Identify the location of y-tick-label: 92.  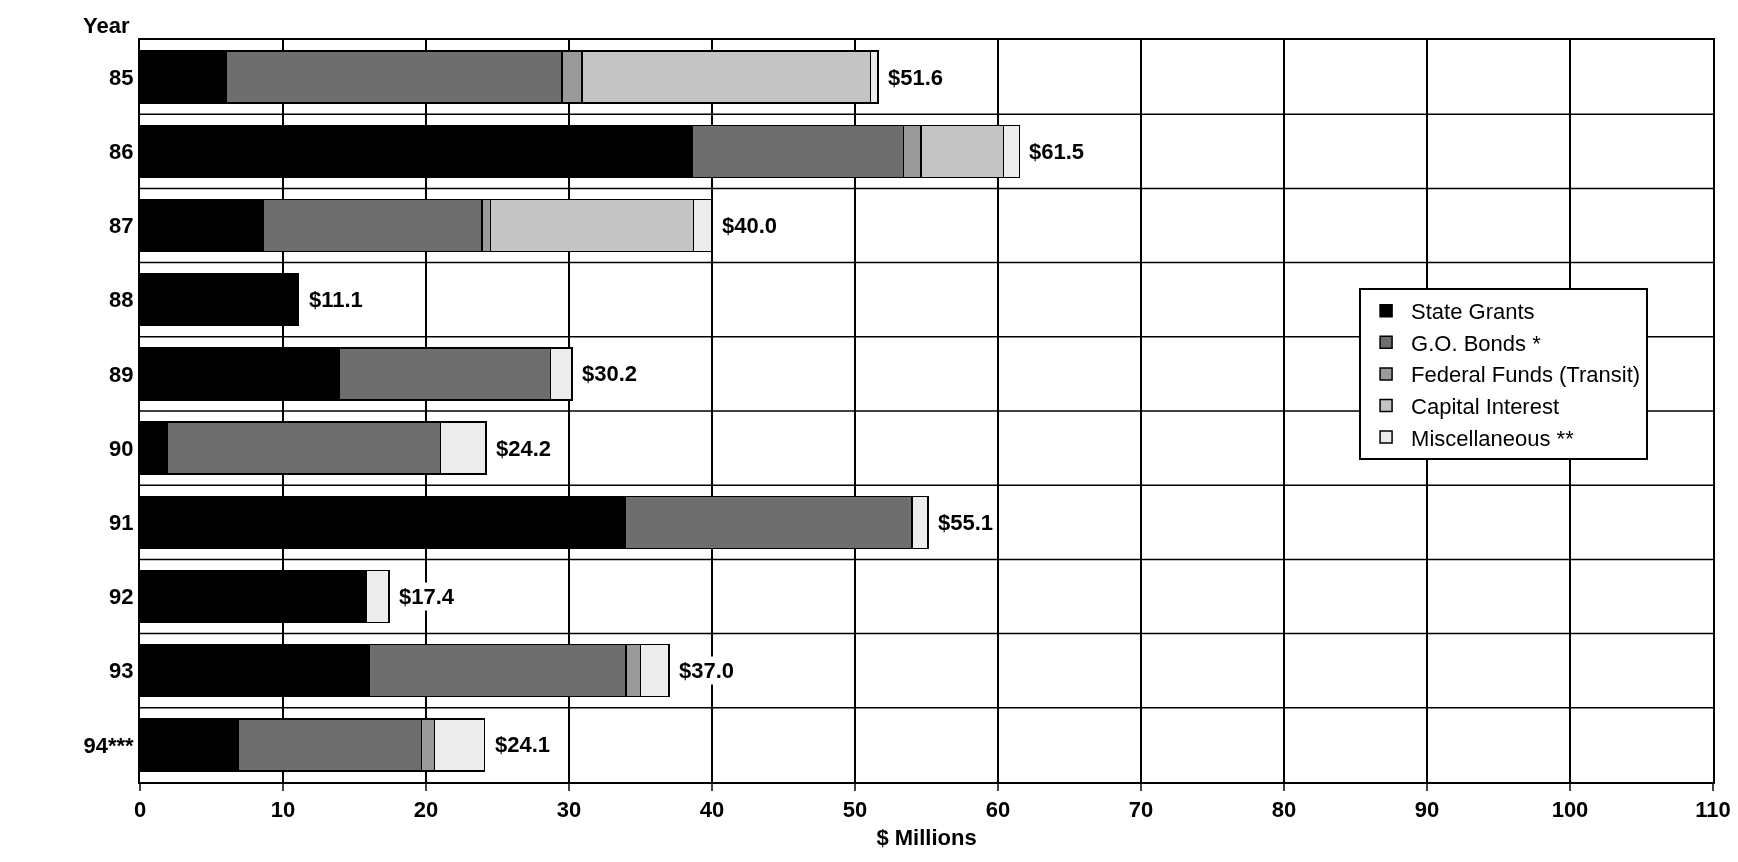
(121, 597).